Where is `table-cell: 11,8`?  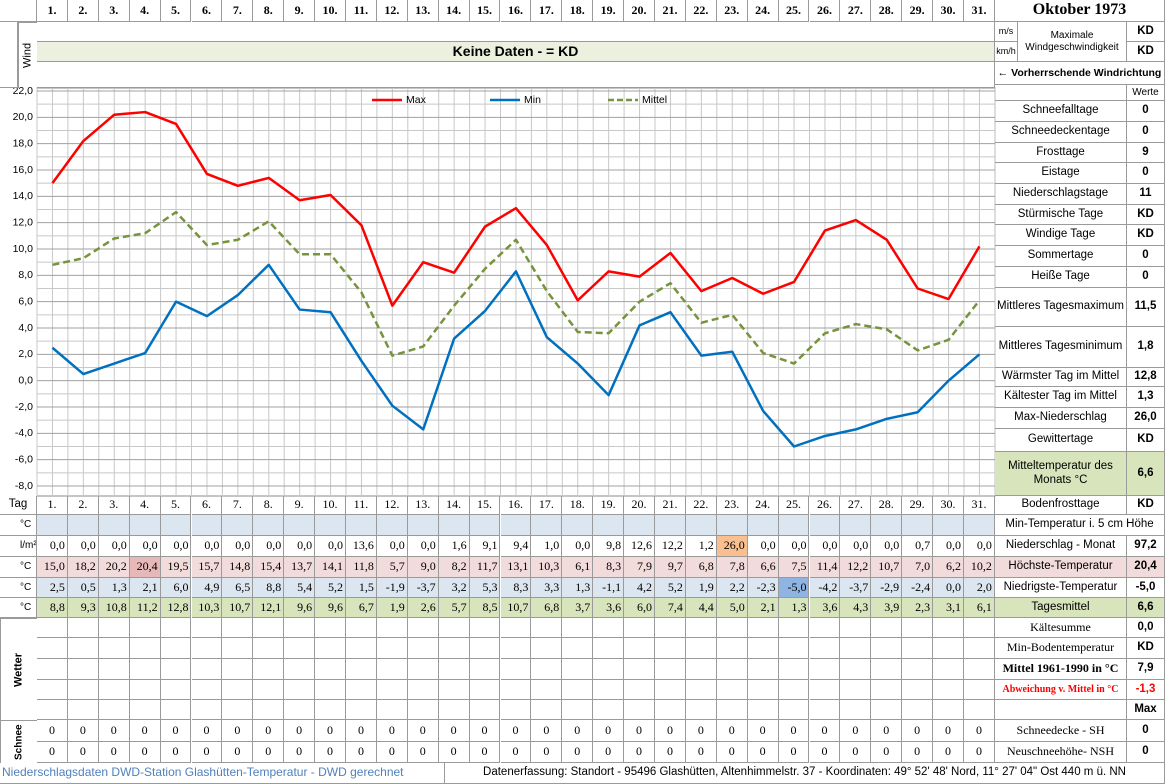
table-cell: 11,8 is located at coordinates (361, 567).